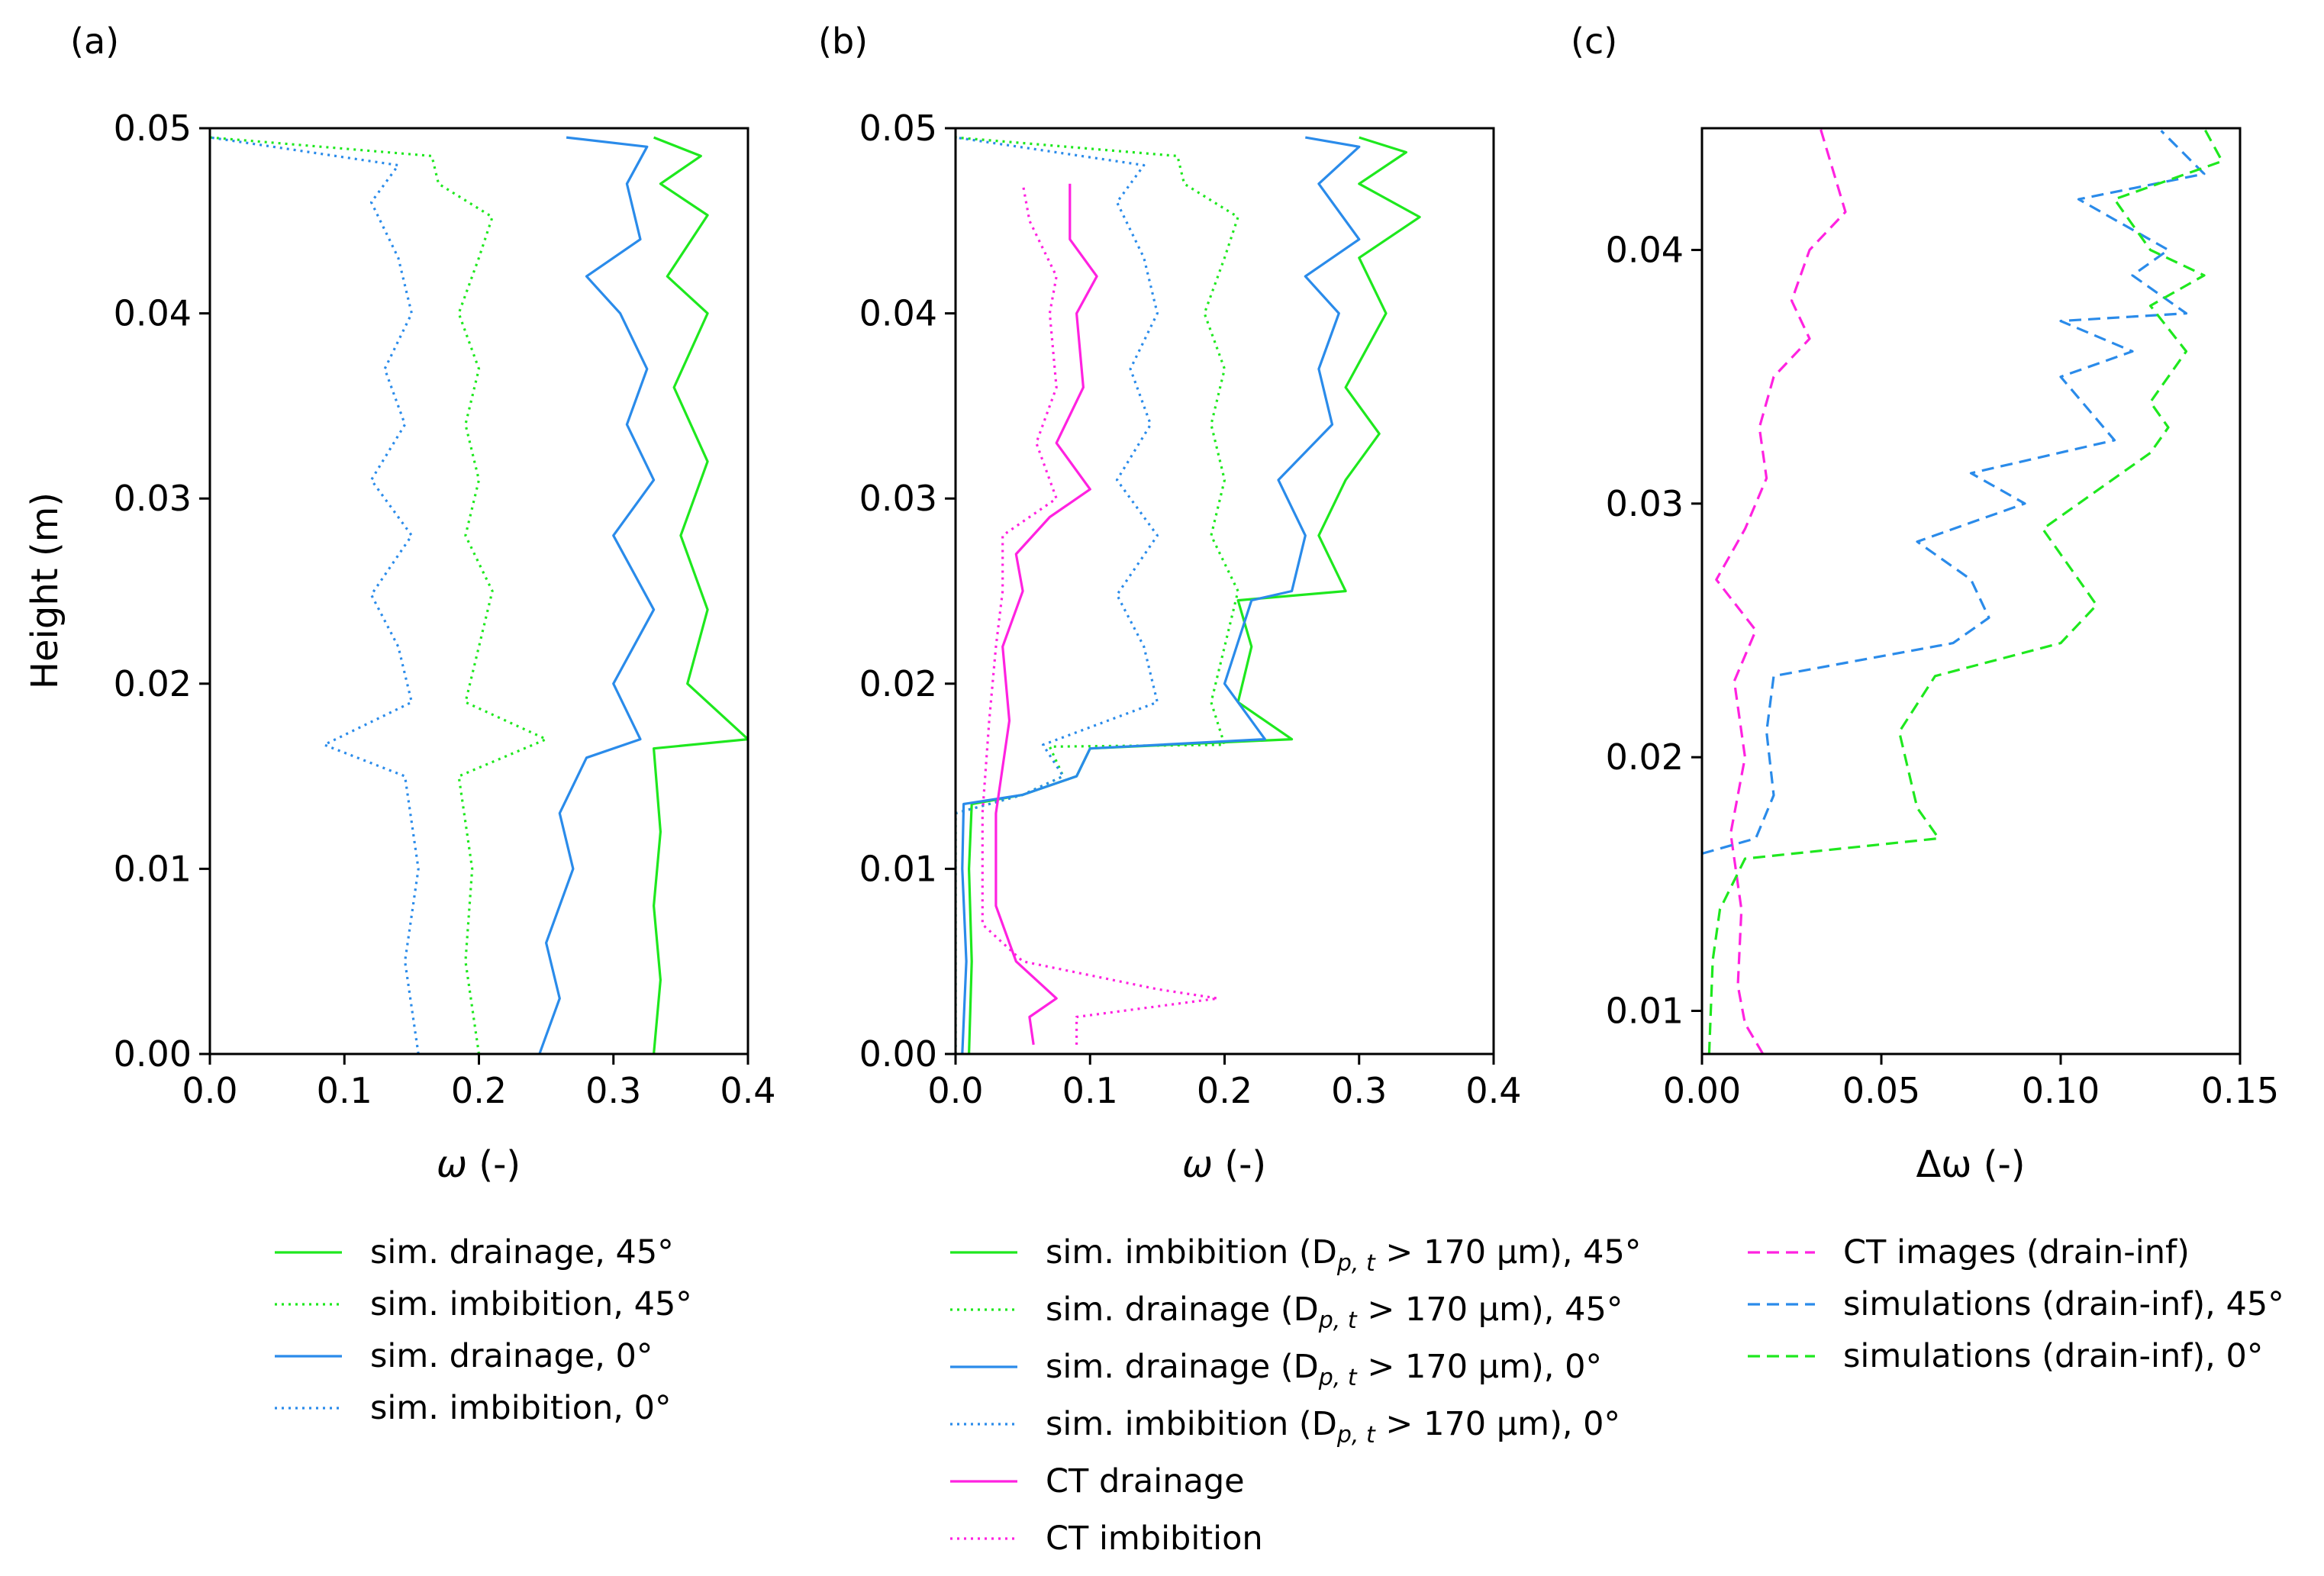  Describe the element at coordinates (1594, 41) in the screenshot. I see `panel-c-label: (c)` at that location.